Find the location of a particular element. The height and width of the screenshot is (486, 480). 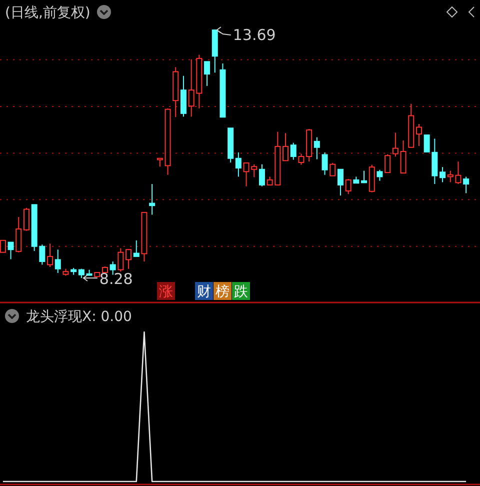

chart-title: (日线,前复权) is located at coordinates (47, 13).